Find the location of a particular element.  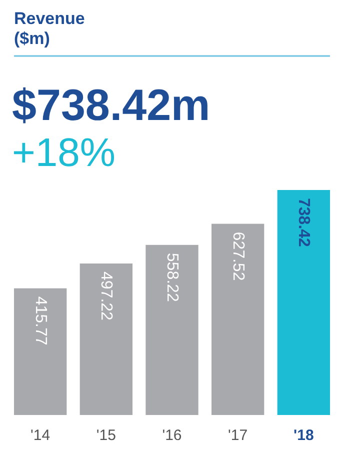

x-tick-label: '18 is located at coordinates (304, 435).